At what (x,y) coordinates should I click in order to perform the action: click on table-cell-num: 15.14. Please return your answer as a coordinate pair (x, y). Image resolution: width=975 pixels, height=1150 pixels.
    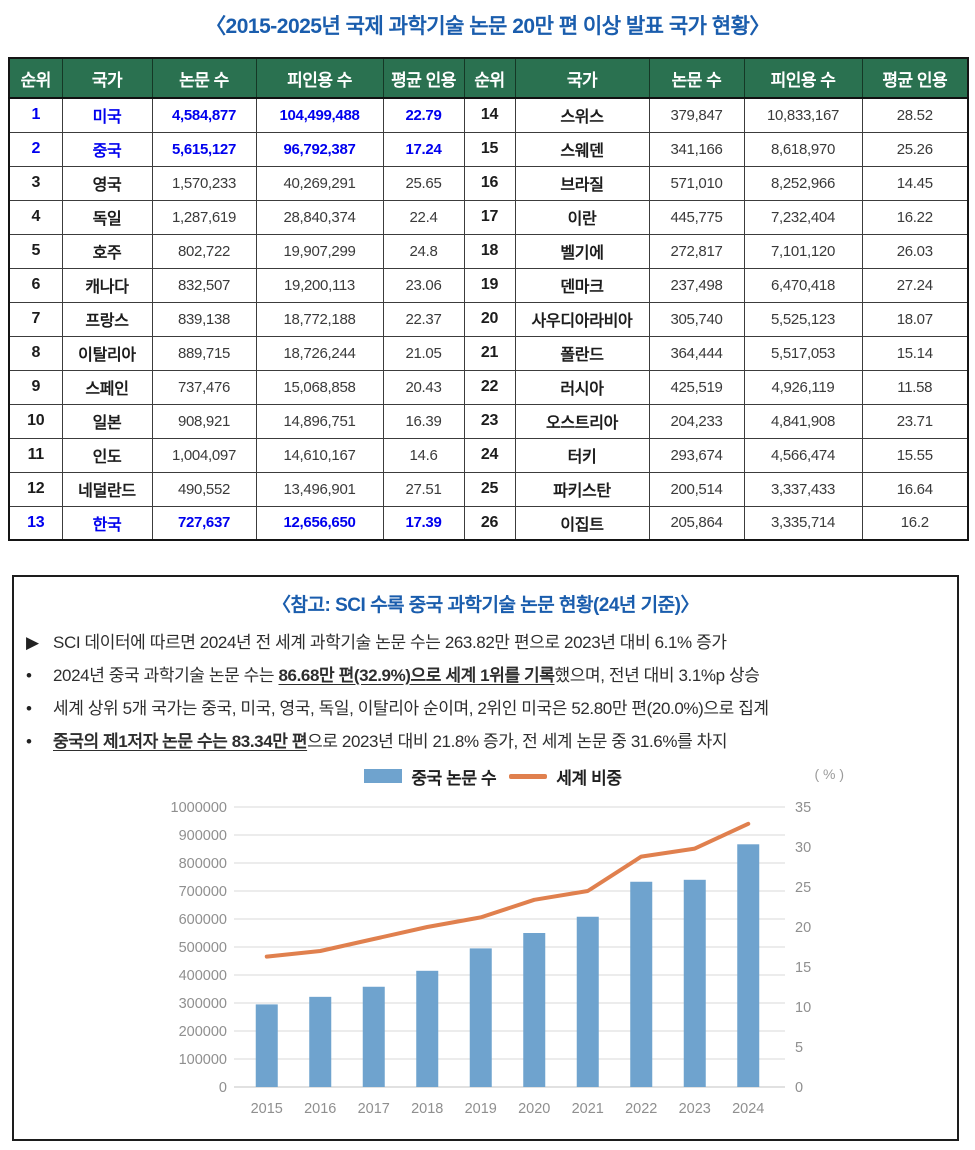
    Looking at the image, I should click on (915, 353).